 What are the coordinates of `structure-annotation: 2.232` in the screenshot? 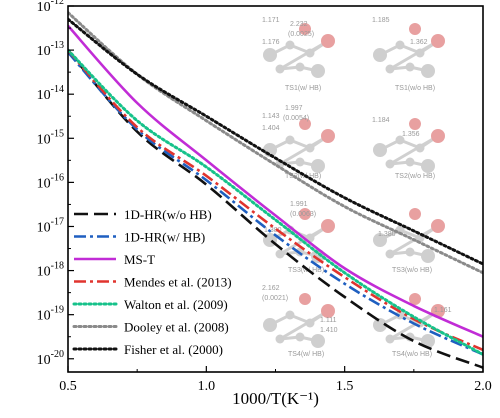 It's located at (299, 24).